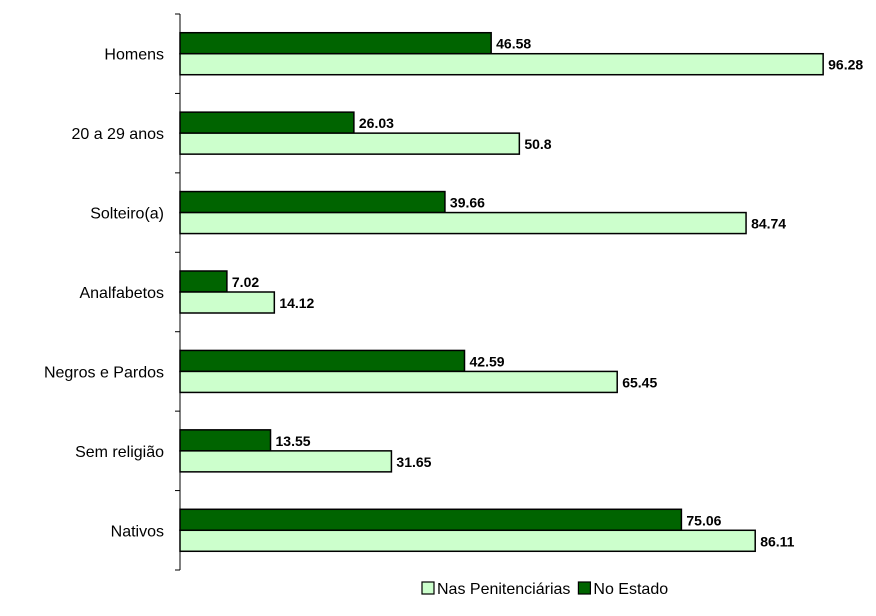  I want to click on data-label-no-estado: 46.58, so click(513, 44).